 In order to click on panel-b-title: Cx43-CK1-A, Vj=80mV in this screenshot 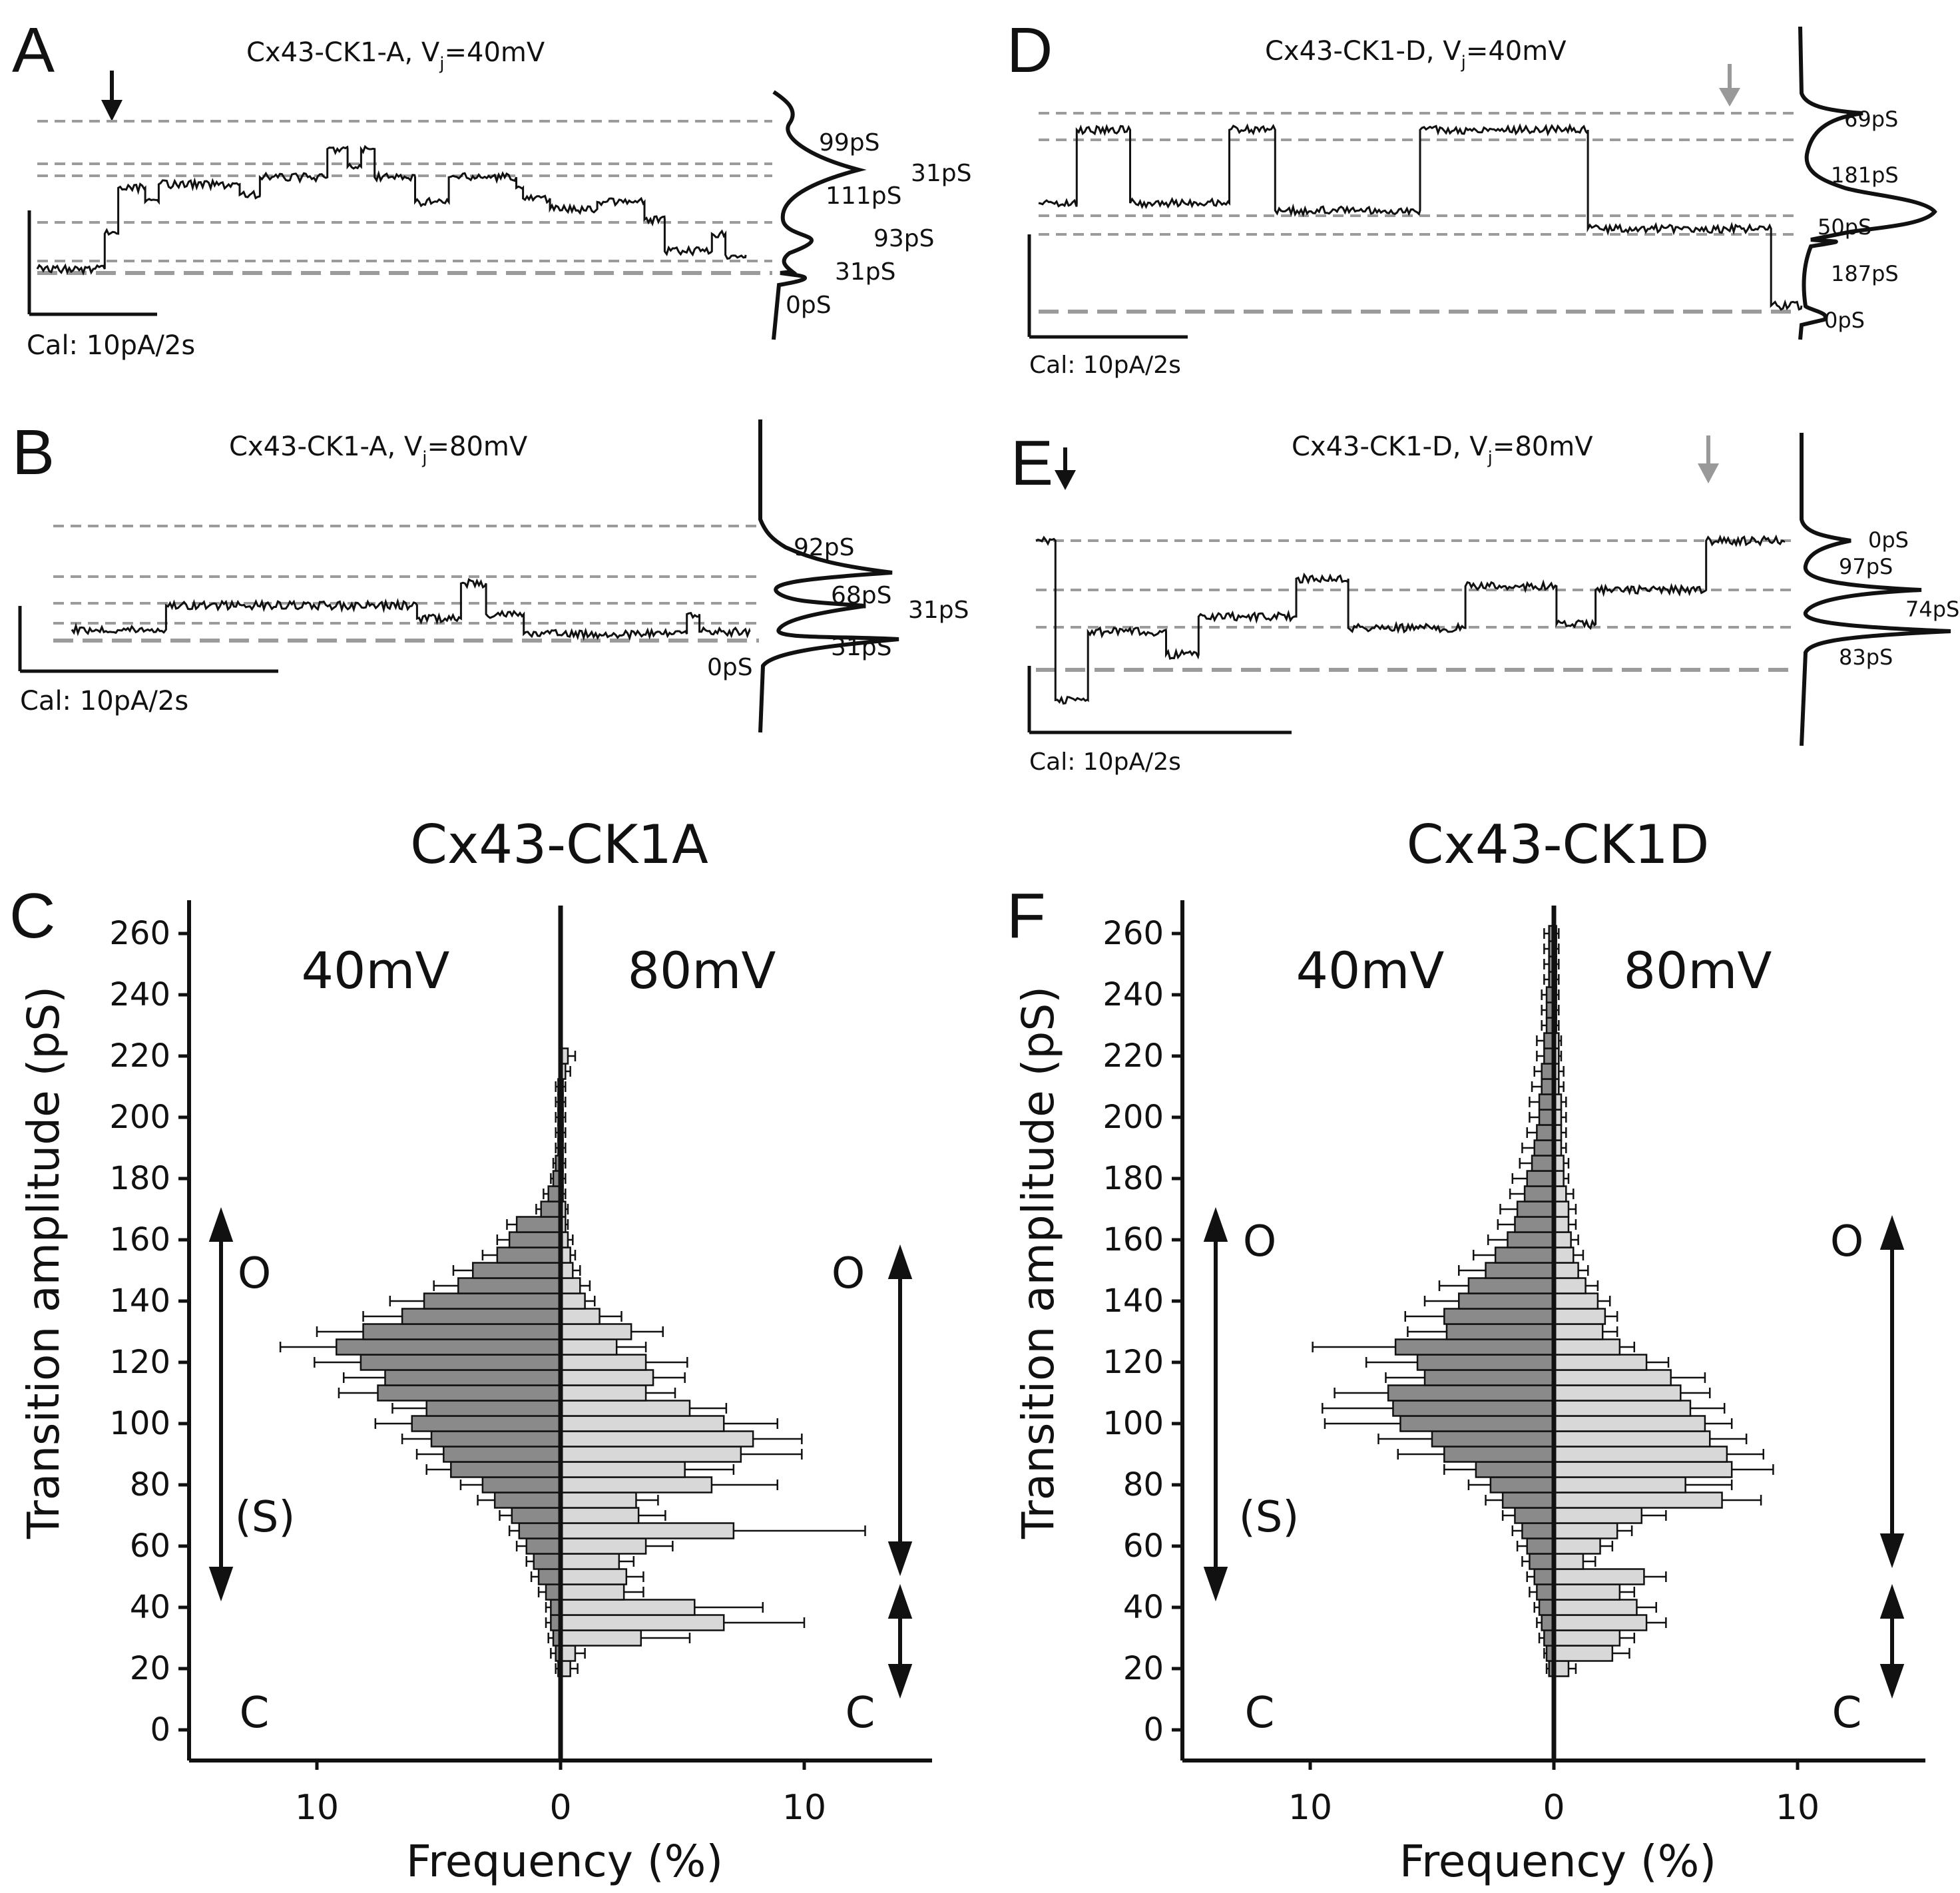, I will do `click(379, 449)`.